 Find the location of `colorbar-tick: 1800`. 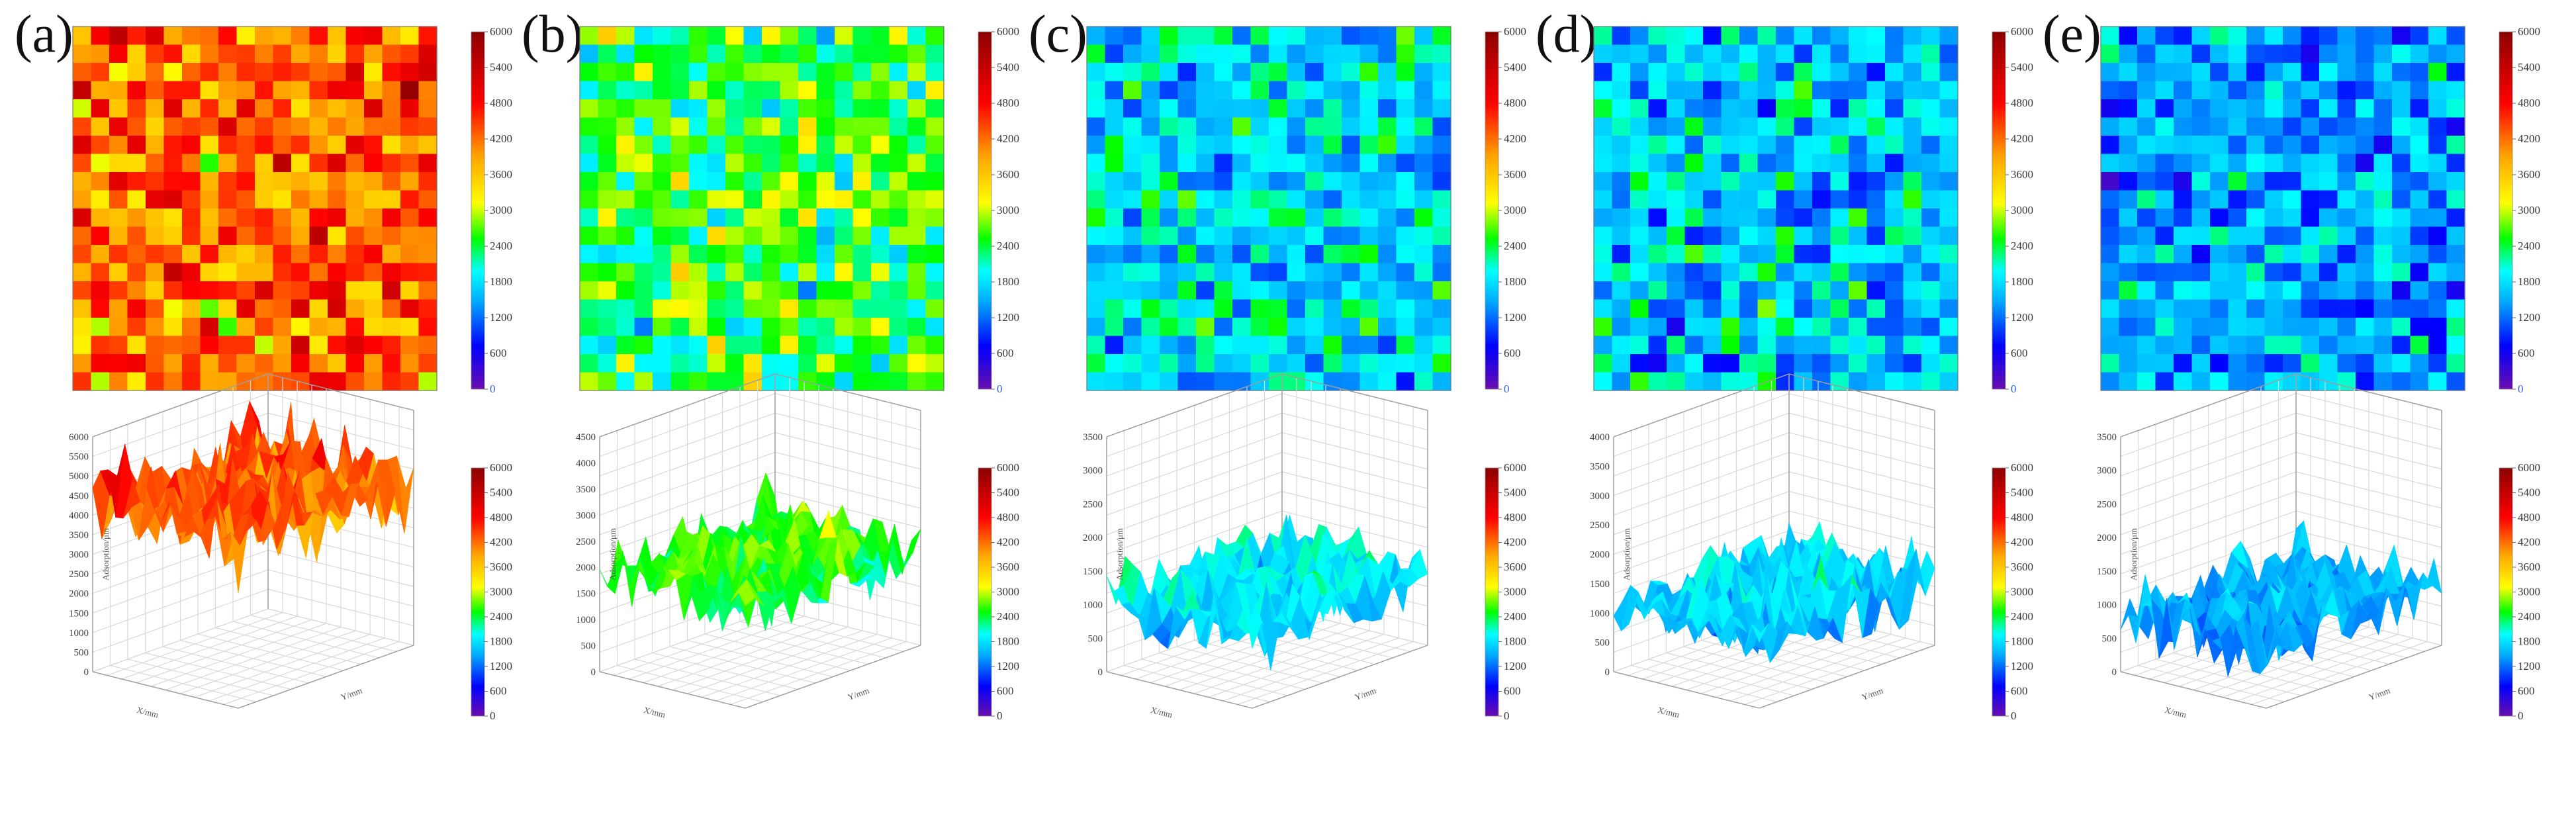

colorbar-tick: 1800 is located at coordinates (1515, 642).